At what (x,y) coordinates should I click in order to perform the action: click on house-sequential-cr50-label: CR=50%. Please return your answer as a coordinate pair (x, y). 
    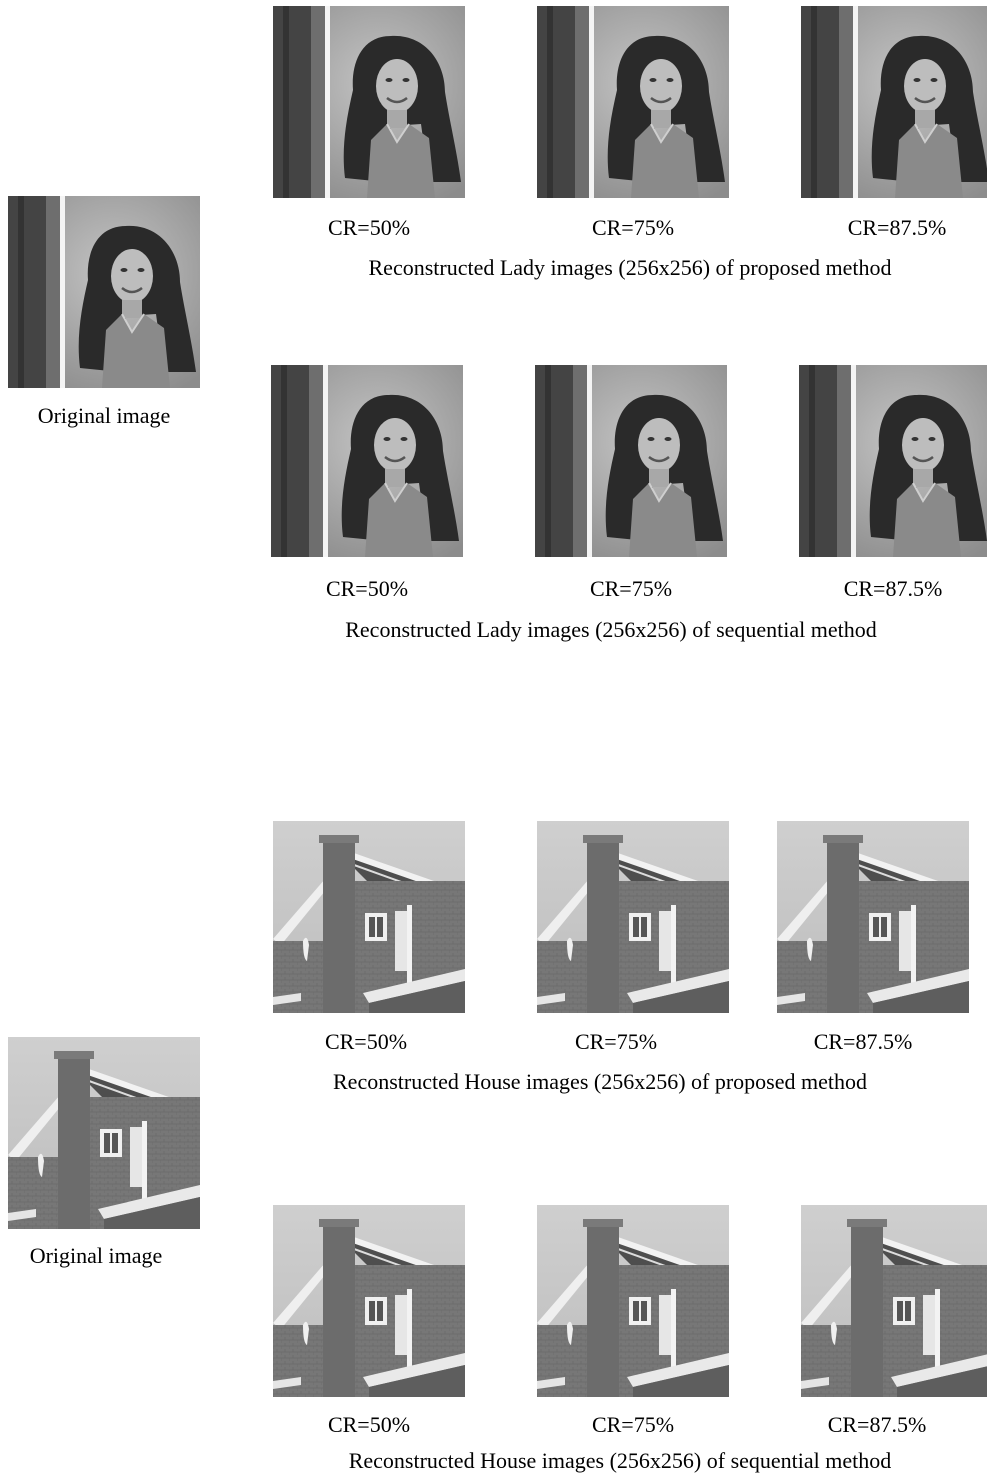
    Looking at the image, I should click on (369, 1424).